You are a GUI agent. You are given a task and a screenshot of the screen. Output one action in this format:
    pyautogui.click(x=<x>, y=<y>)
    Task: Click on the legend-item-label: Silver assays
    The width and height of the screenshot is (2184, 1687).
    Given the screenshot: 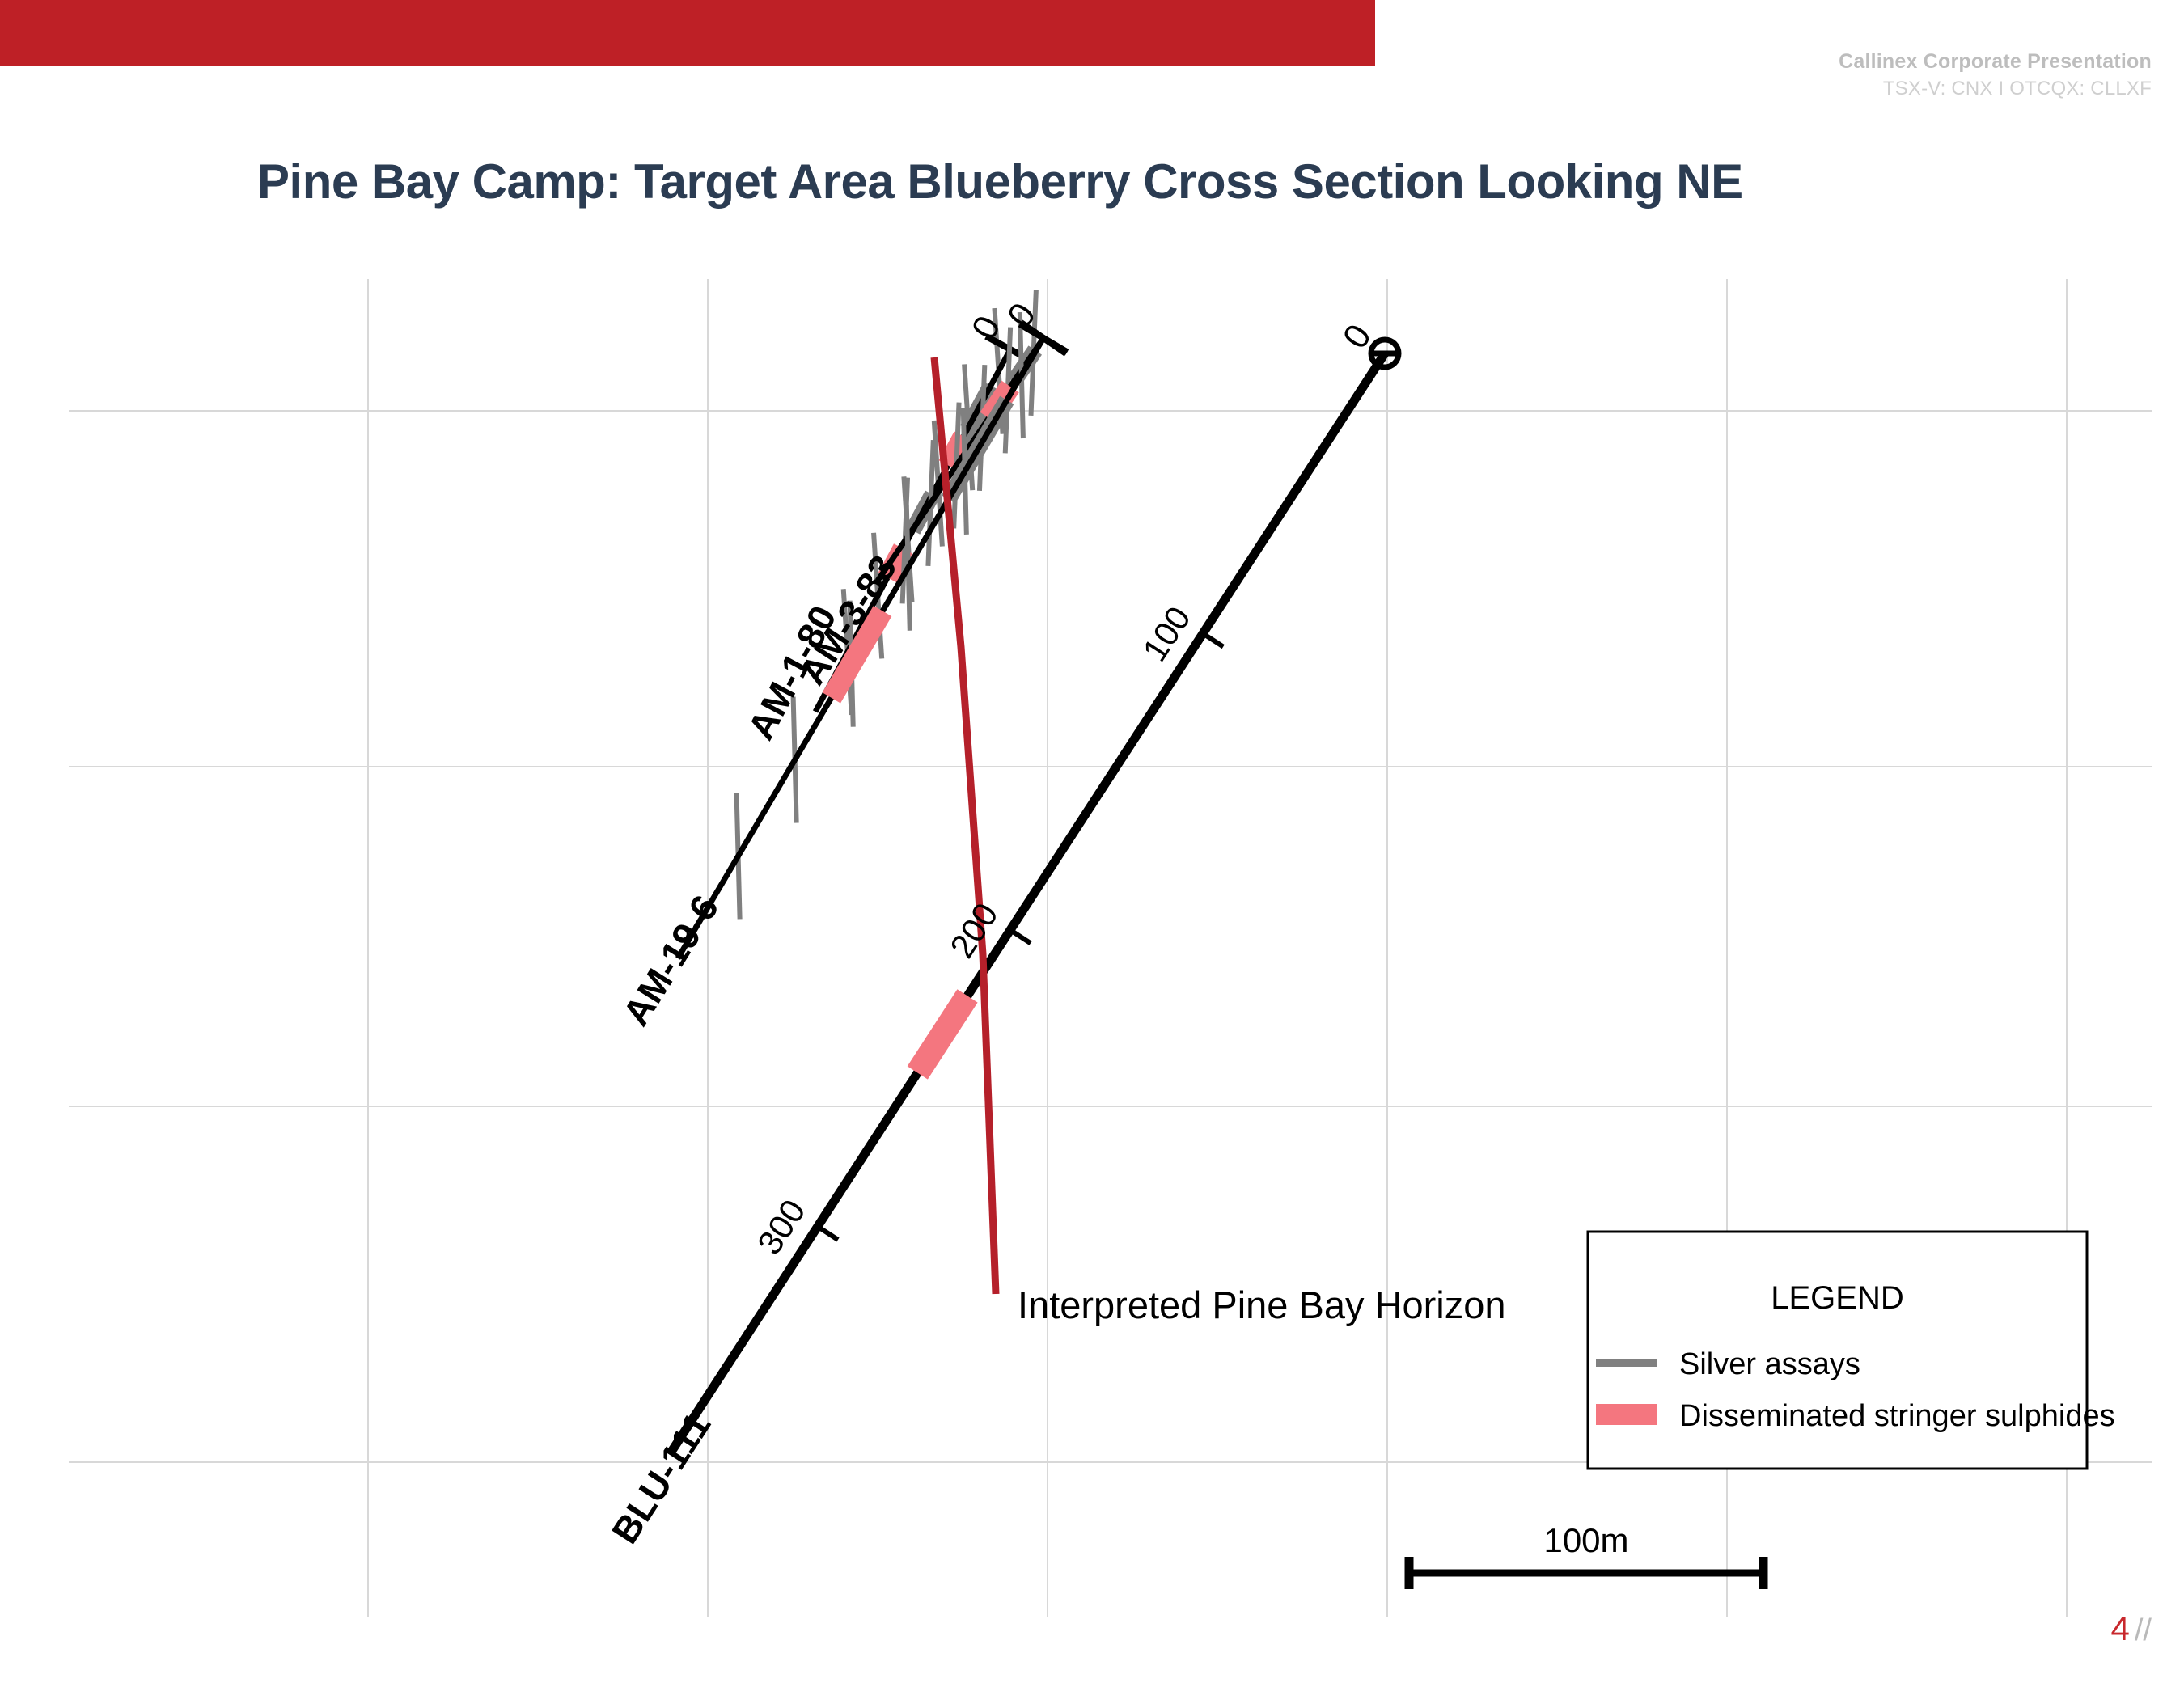 What is the action you would take?
    pyautogui.click(x=1769, y=1364)
    